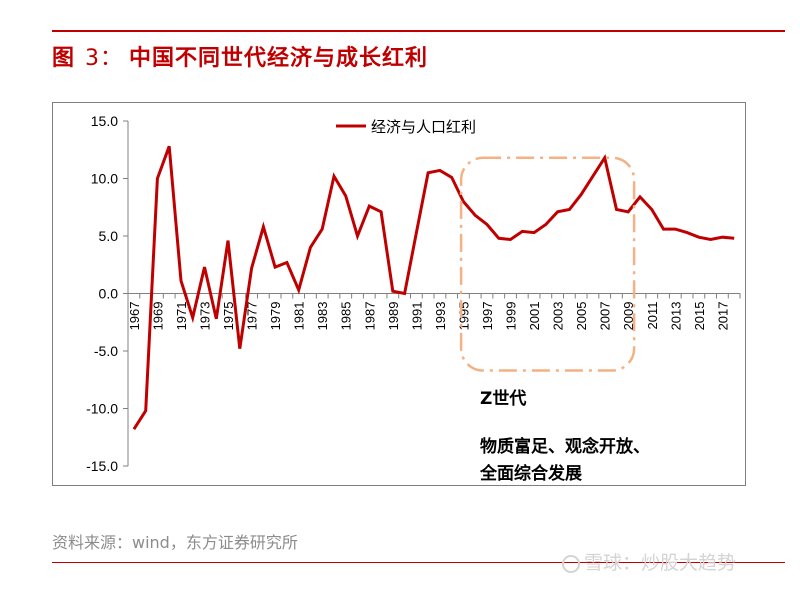 This screenshot has width=800, height=589. What do you see at coordinates (104, 179) in the screenshot?
I see `y-tick-label: 10.0` at bounding box center [104, 179].